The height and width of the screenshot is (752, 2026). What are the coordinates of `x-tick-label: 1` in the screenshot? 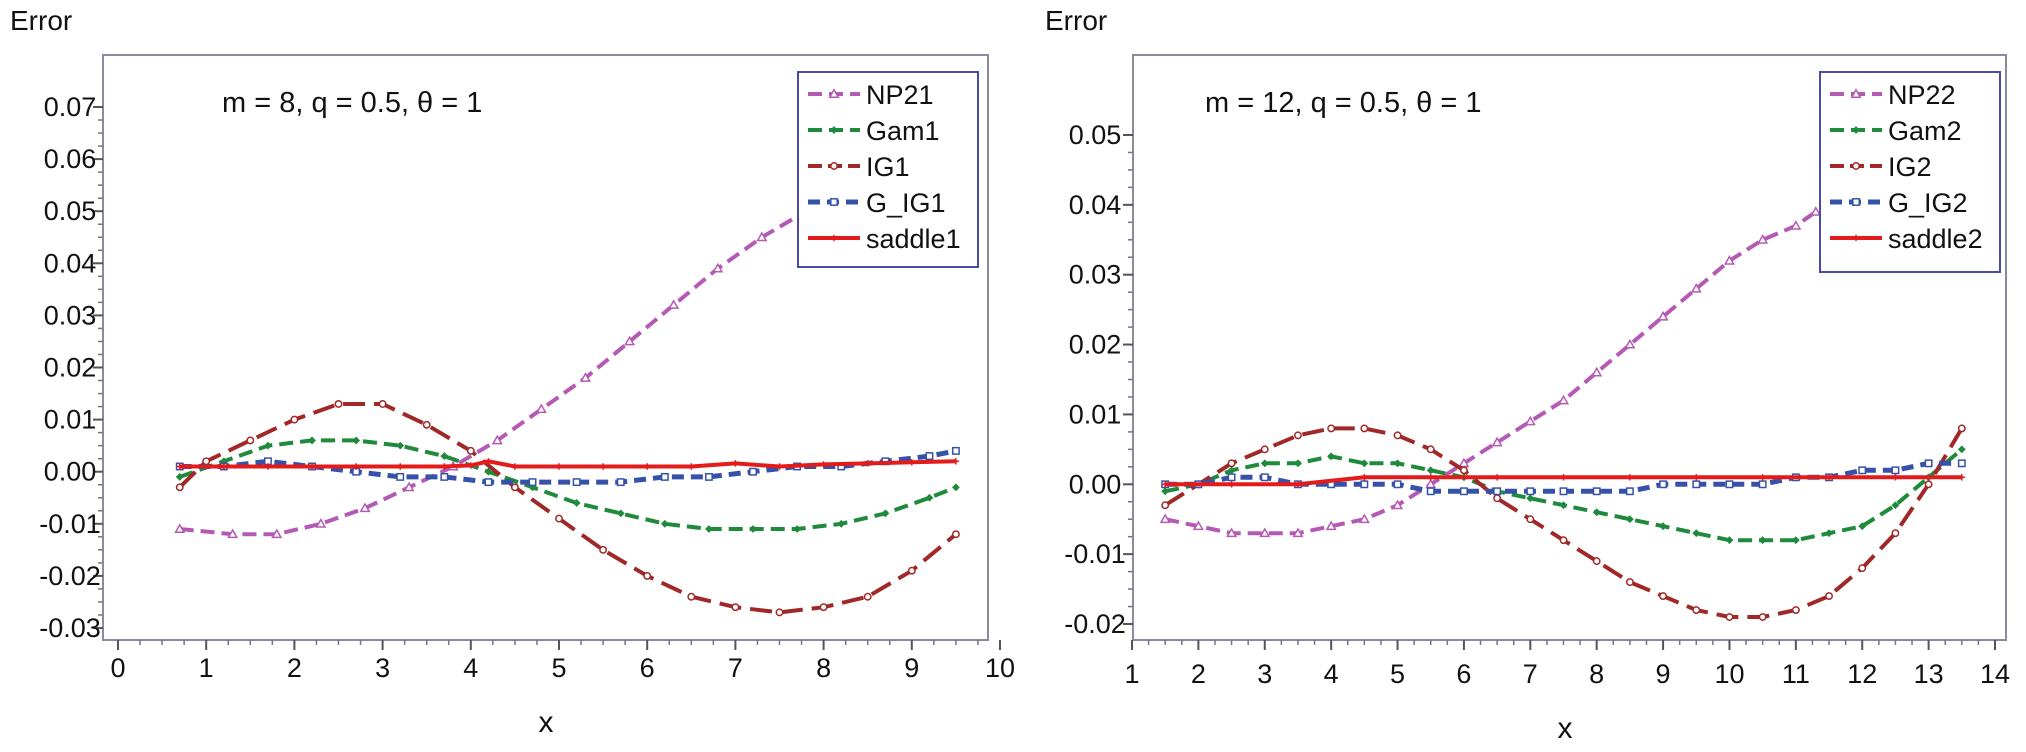 It's located at (1131, 674).